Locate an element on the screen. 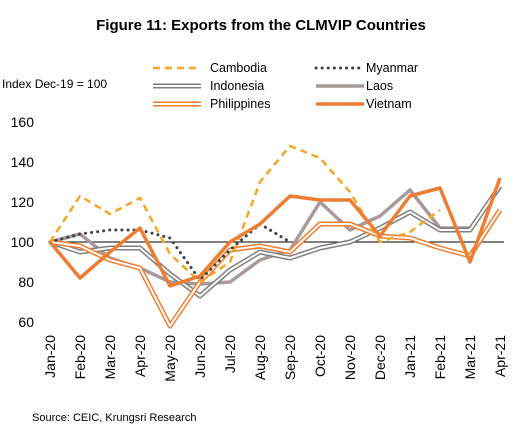 Image resolution: width=523 pixels, height=436 pixels. x-tick-label: Apr-21 is located at coordinates (500, 356).